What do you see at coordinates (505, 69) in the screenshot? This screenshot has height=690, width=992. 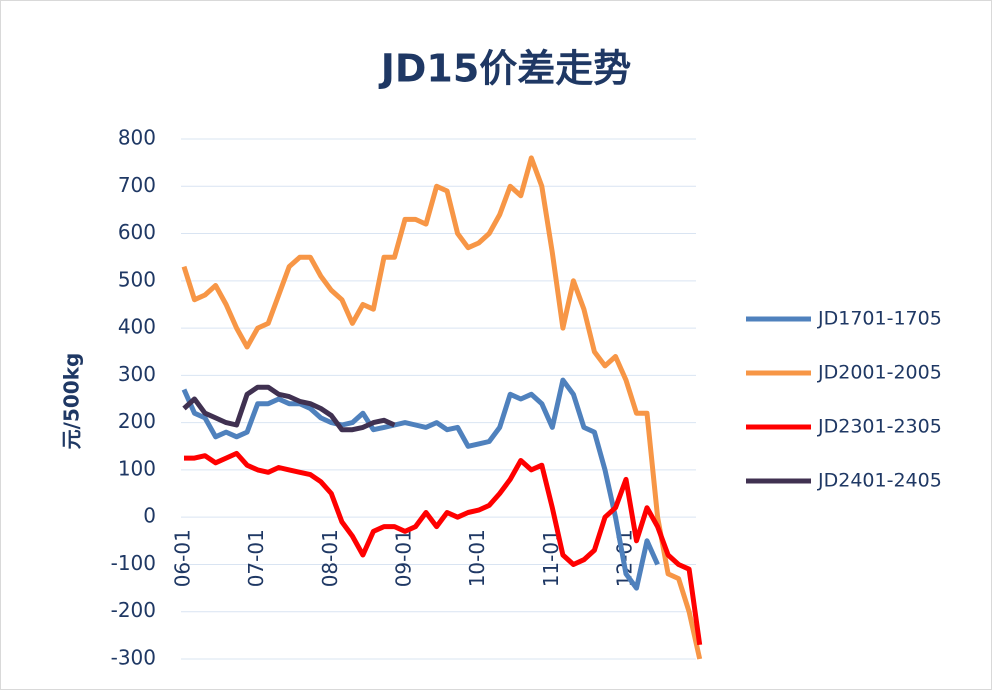 I see `chart-title: JD15价差走势` at bounding box center [505, 69].